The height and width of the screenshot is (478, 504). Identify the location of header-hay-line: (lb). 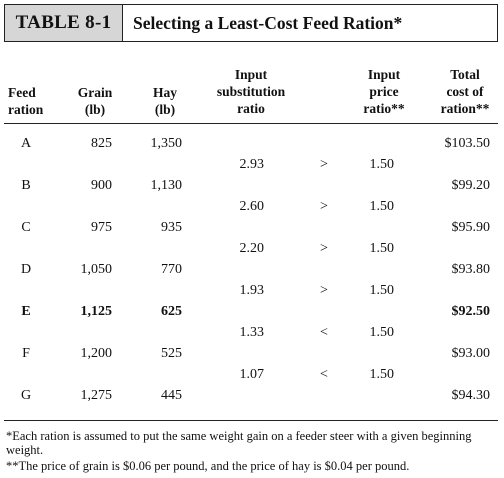
(165, 109).